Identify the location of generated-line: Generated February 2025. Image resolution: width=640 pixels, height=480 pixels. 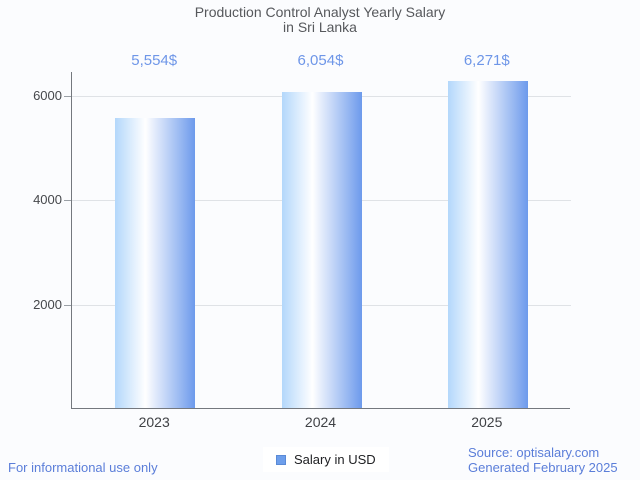
(543, 467).